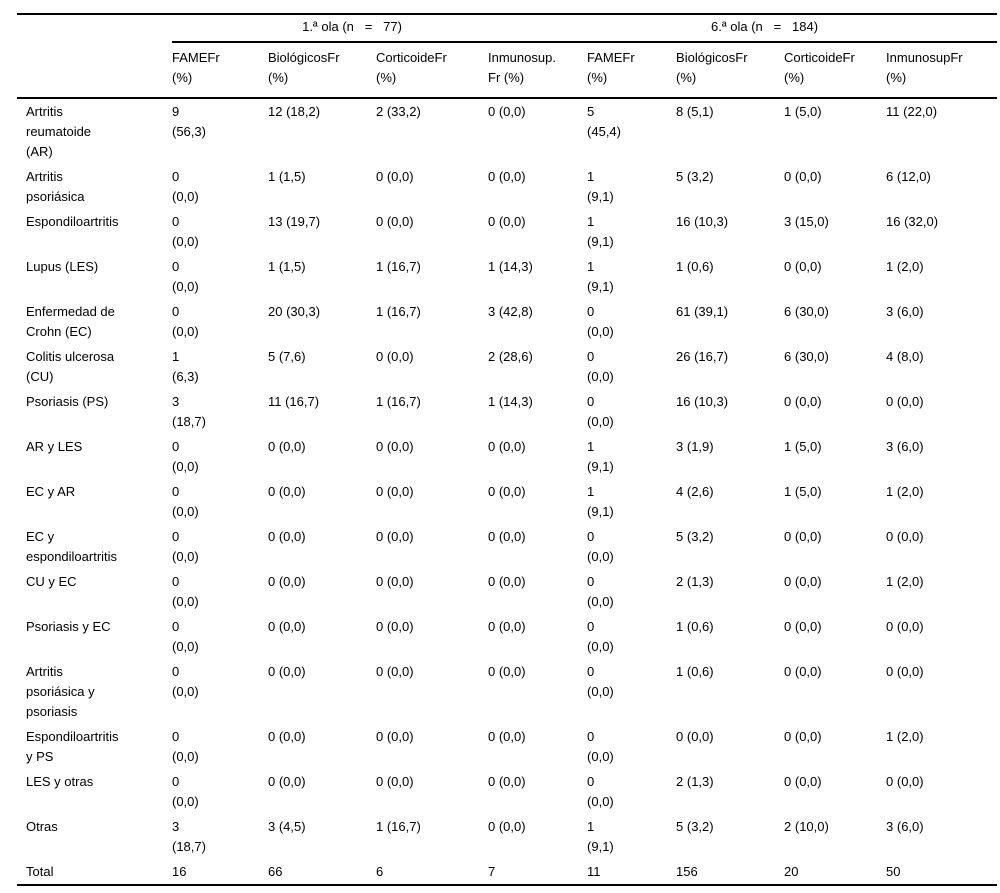 Image resolution: width=1000 pixels, height=893 pixels. I want to click on column-header-inmunosup-w6: InmunosupFr (%), so click(942, 70).